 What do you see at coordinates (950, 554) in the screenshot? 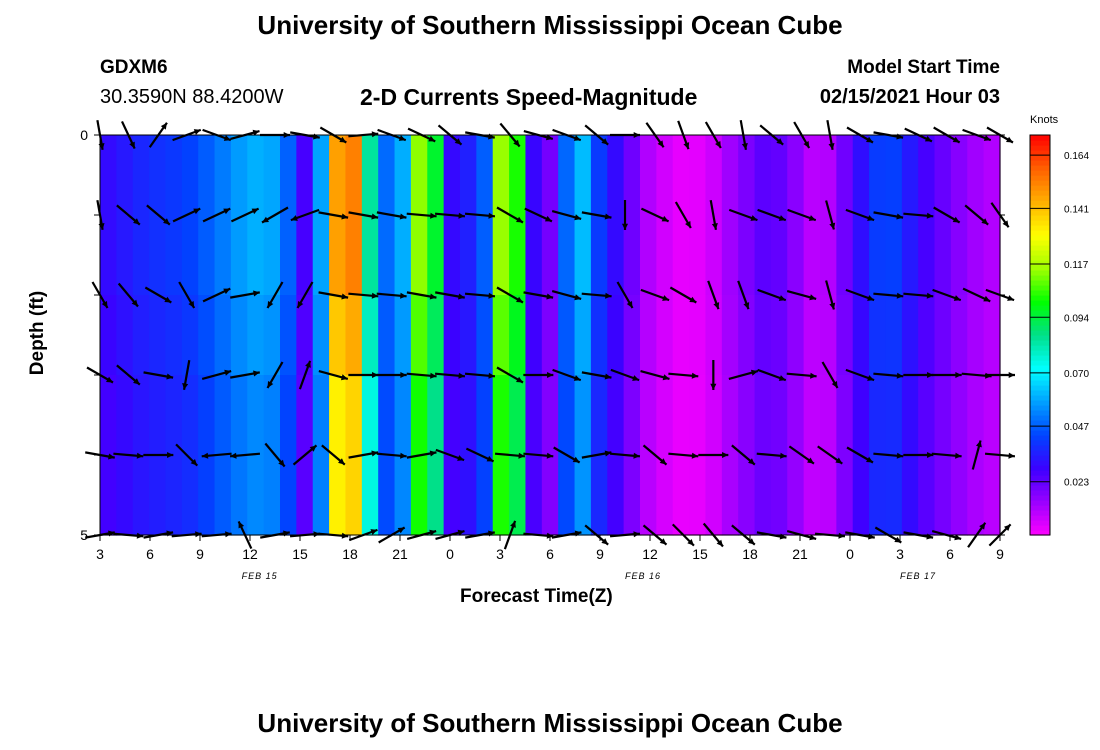
I see `x-tick-label: 6` at bounding box center [950, 554].